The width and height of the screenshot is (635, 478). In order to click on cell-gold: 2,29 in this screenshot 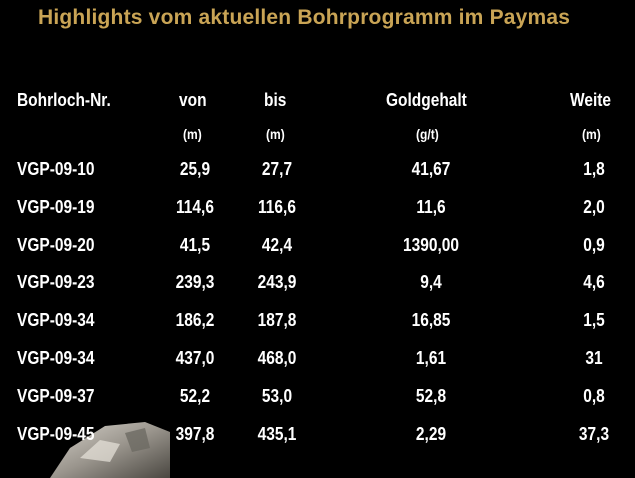, I will do `click(431, 434)`.